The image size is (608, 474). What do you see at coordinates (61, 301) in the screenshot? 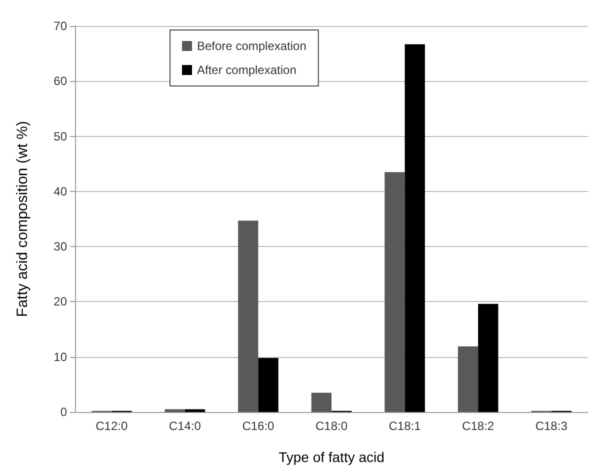
I see `y-tick-label: 20` at bounding box center [61, 301].